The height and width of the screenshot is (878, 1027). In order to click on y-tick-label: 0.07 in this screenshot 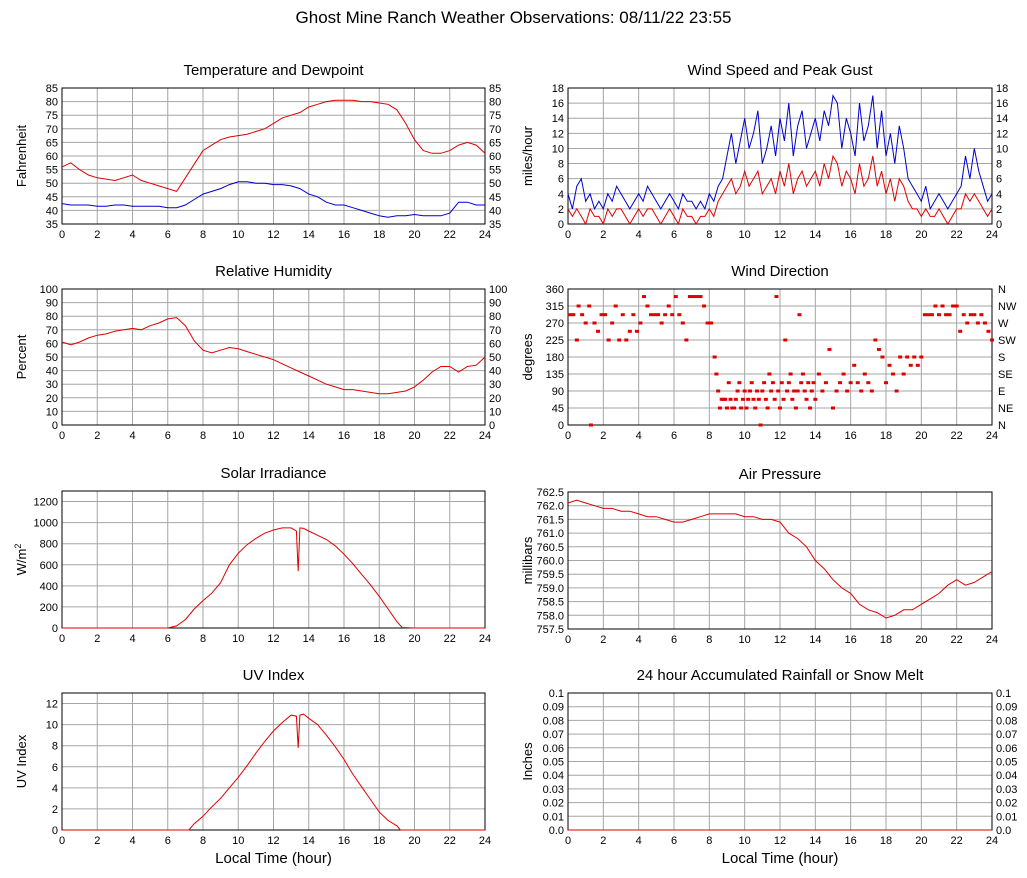, I will do `click(553, 735)`.